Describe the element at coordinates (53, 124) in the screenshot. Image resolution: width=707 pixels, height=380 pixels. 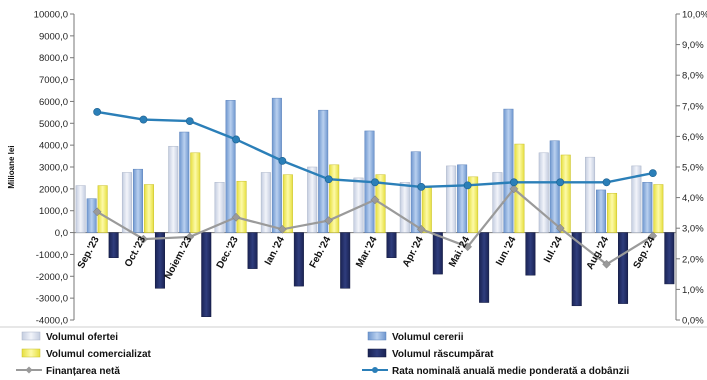
I see `y-tick-label: 5000,0` at that location.